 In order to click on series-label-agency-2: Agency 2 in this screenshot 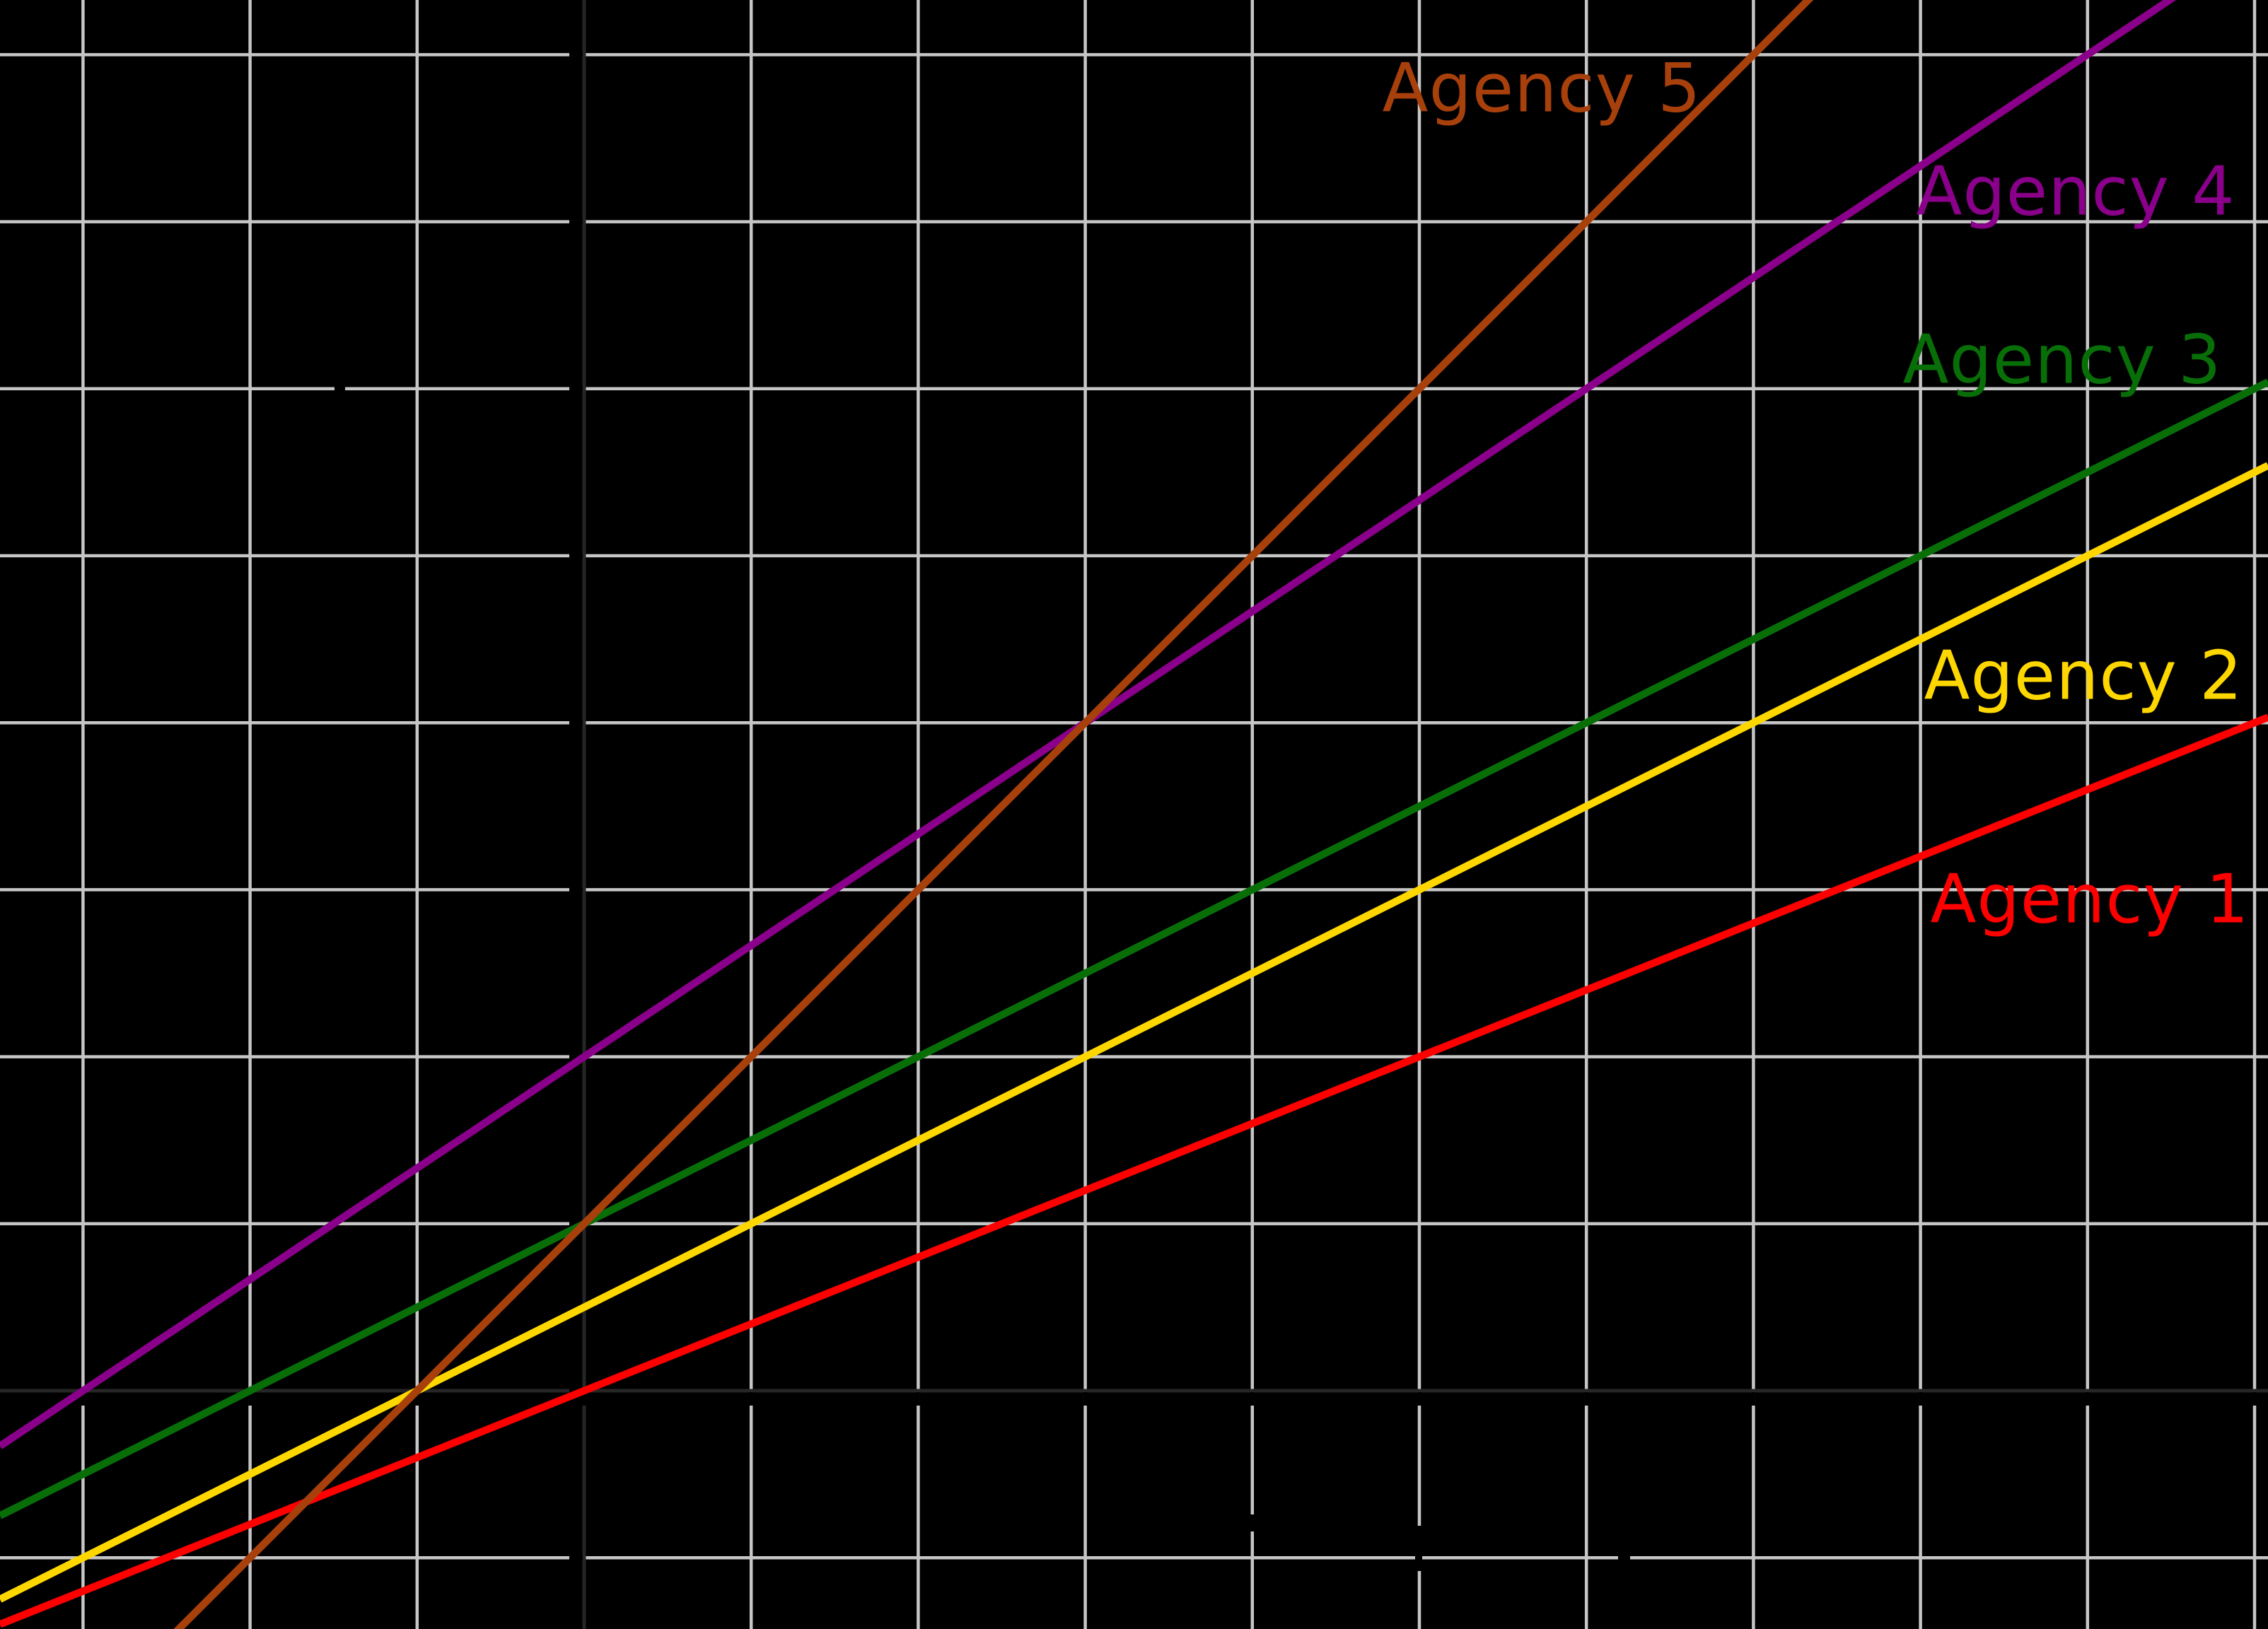, I will do `click(2083, 676)`.